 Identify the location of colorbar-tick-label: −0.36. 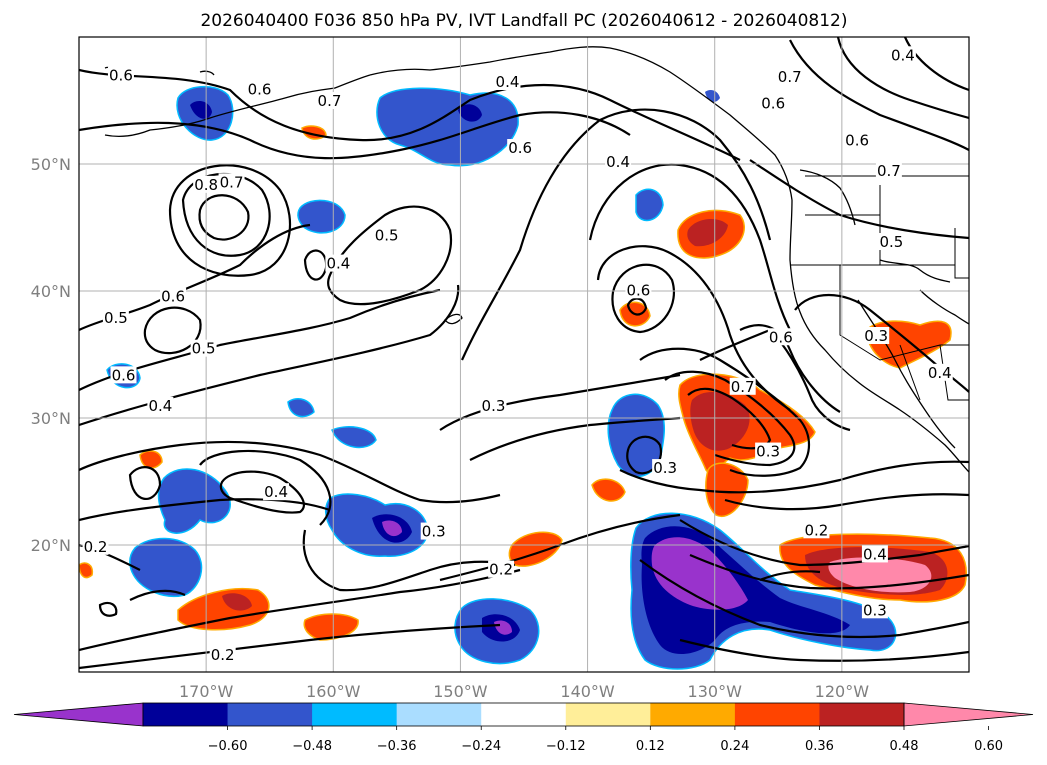
(397, 746).